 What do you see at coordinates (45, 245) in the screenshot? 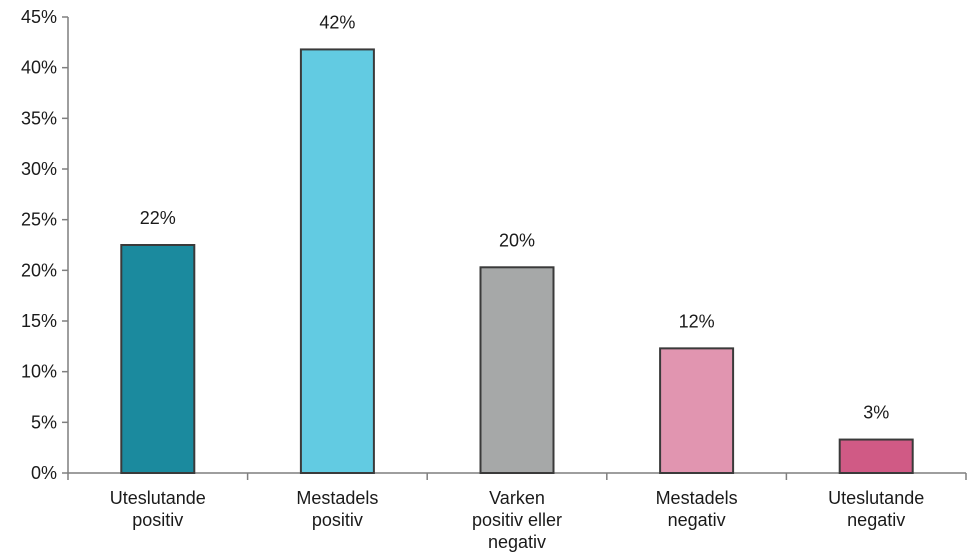
I see `y-axis: 0% 5% 10% 15% 20% 25% 30% 35% 40% 45%` at bounding box center [45, 245].